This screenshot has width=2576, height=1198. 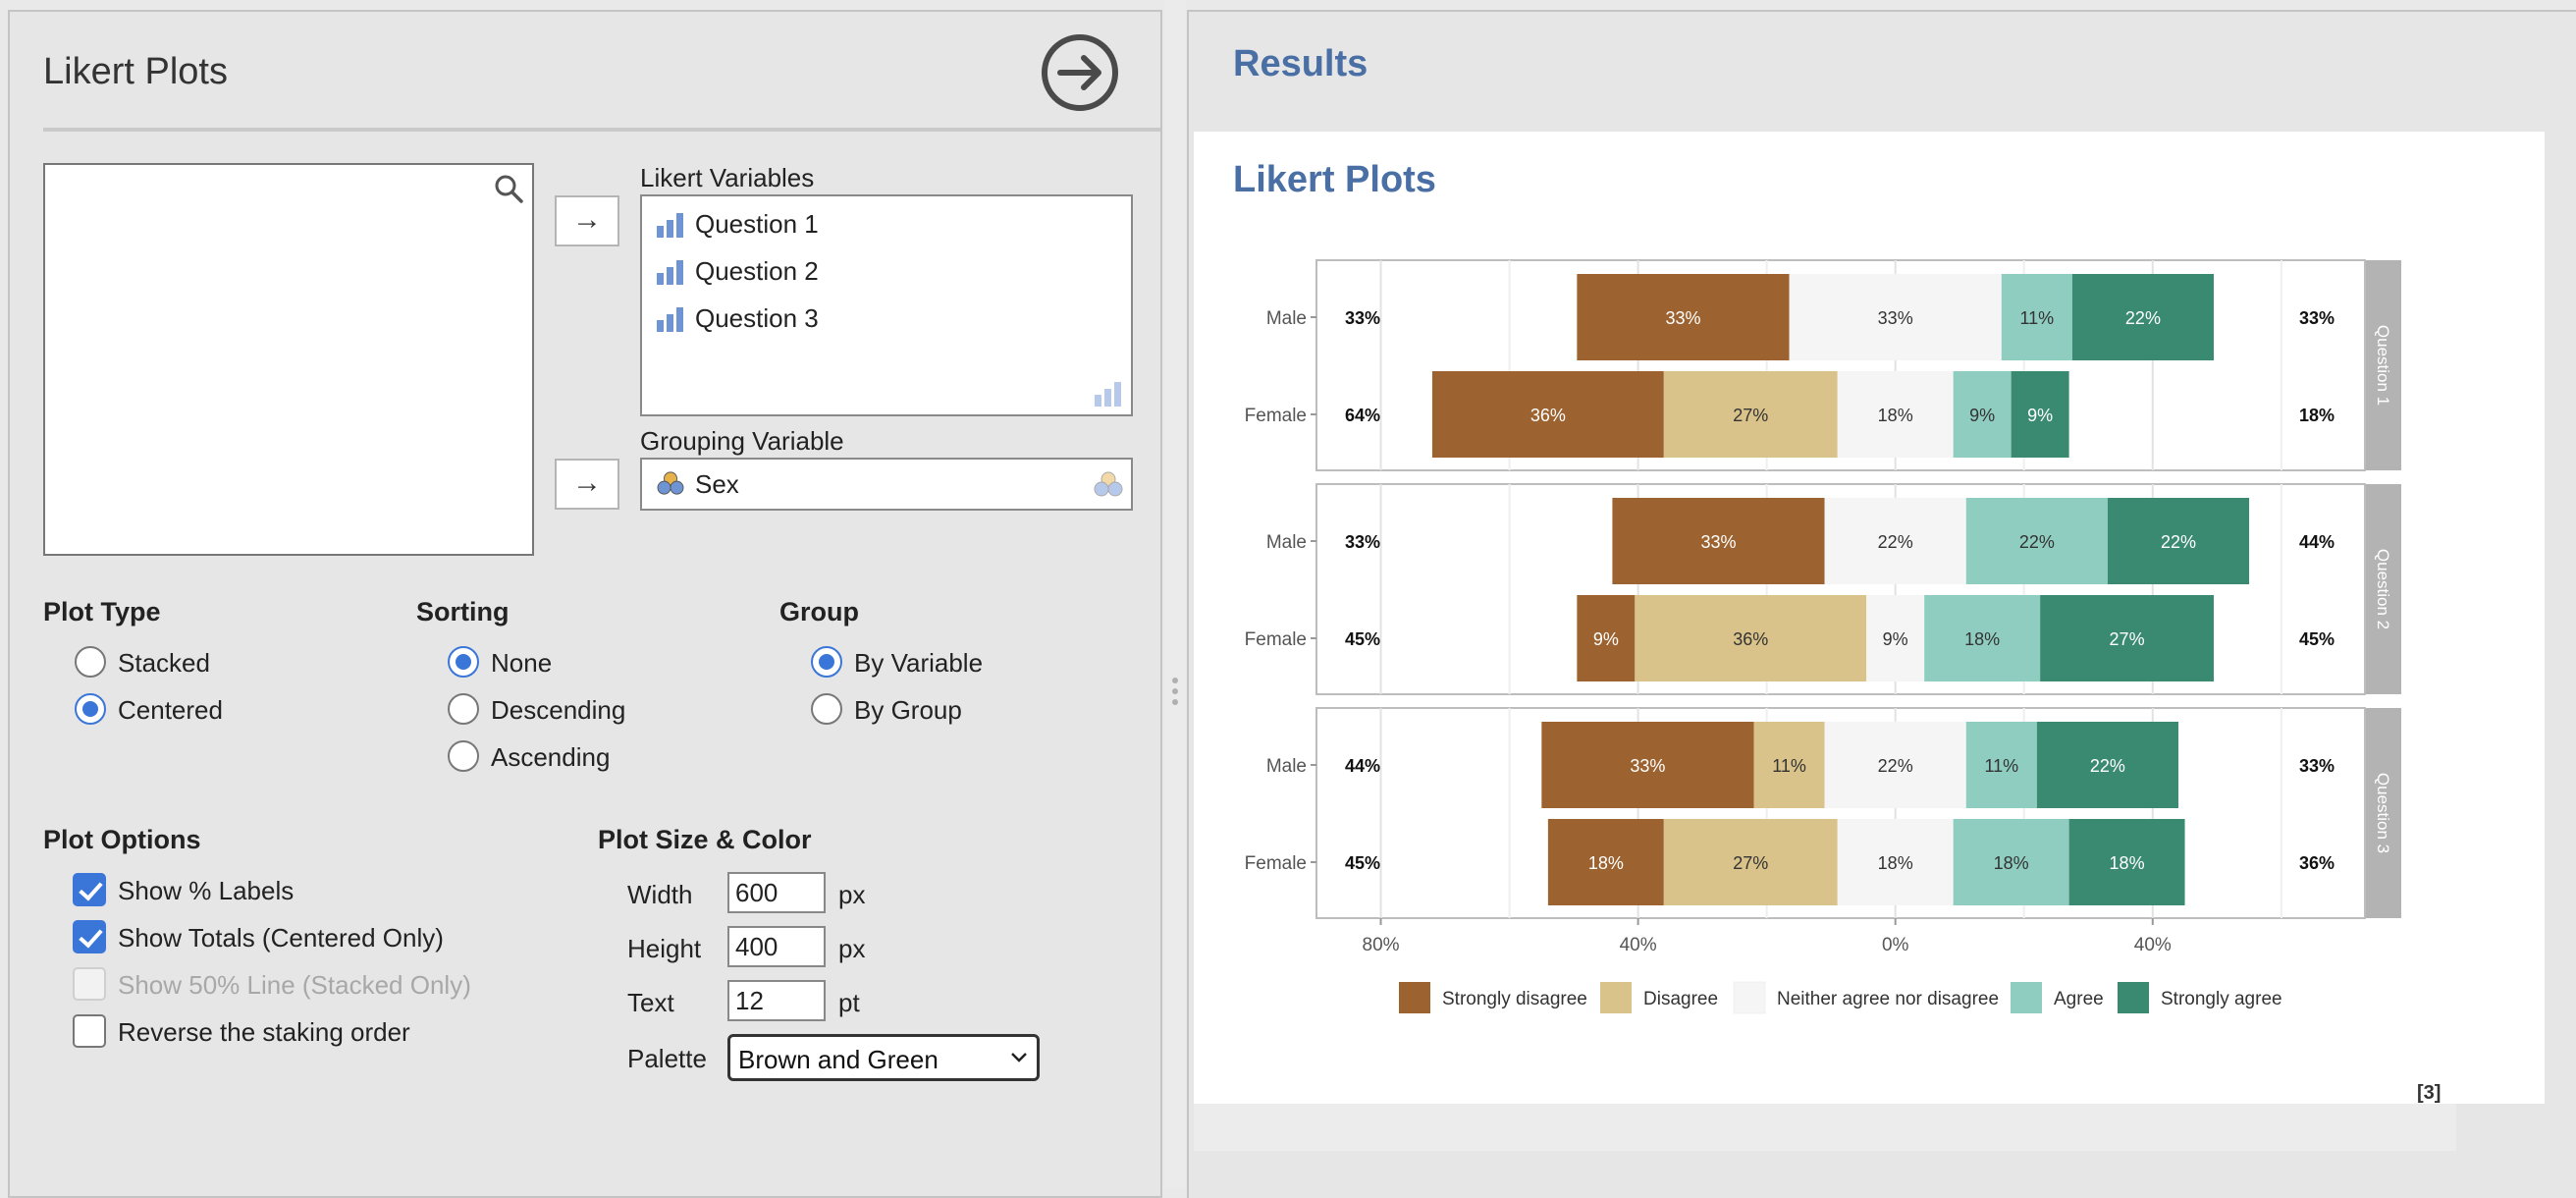 What do you see at coordinates (89, 889) in the screenshot?
I see `show-percent-labels-checkbox` at bounding box center [89, 889].